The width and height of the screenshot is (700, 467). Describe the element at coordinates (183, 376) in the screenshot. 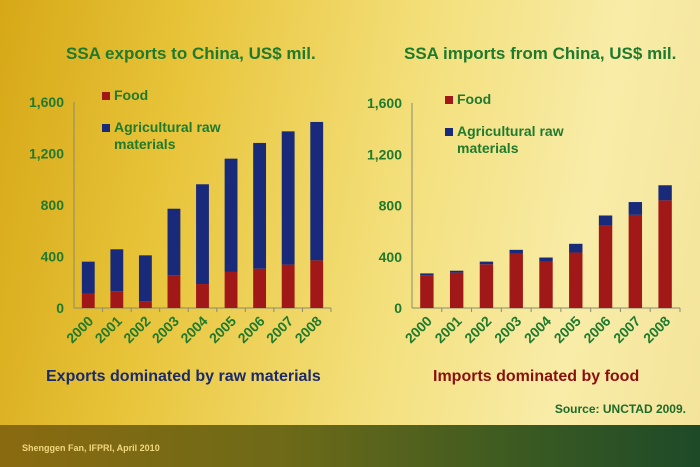

I see `left-chart-subtitle: Exports dominated by raw materials` at that location.